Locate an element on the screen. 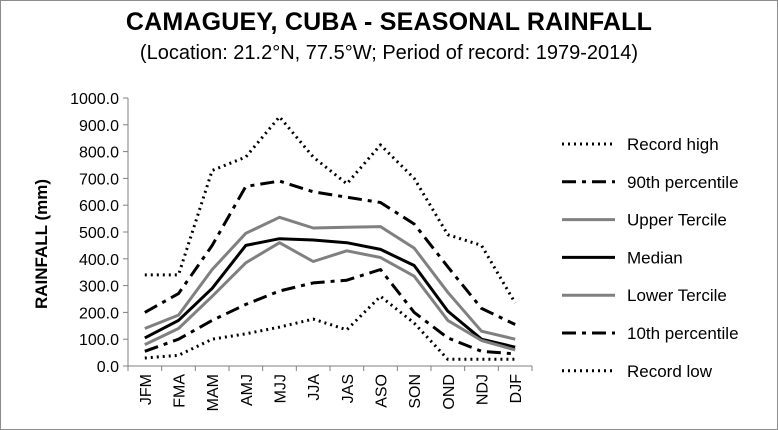 The height and width of the screenshot is (430, 778). legend-label-90th-percentile: 90th percentile is located at coordinates (683, 182).